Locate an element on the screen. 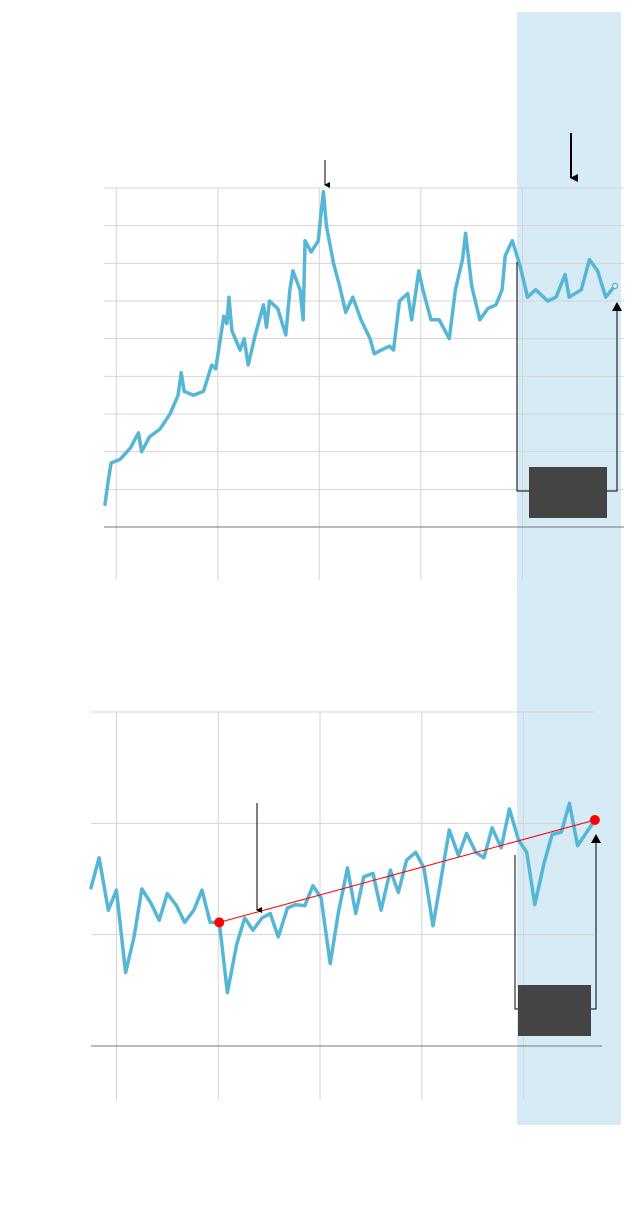 This screenshot has width=640, height=1218. trend-line is located at coordinates (407, 871).